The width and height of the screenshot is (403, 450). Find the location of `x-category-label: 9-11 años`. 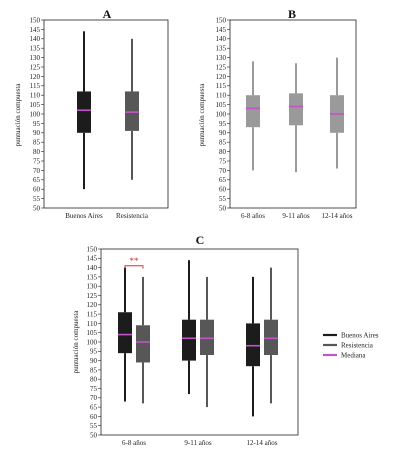

x-category-label: 9-11 años is located at coordinates (295, 216).